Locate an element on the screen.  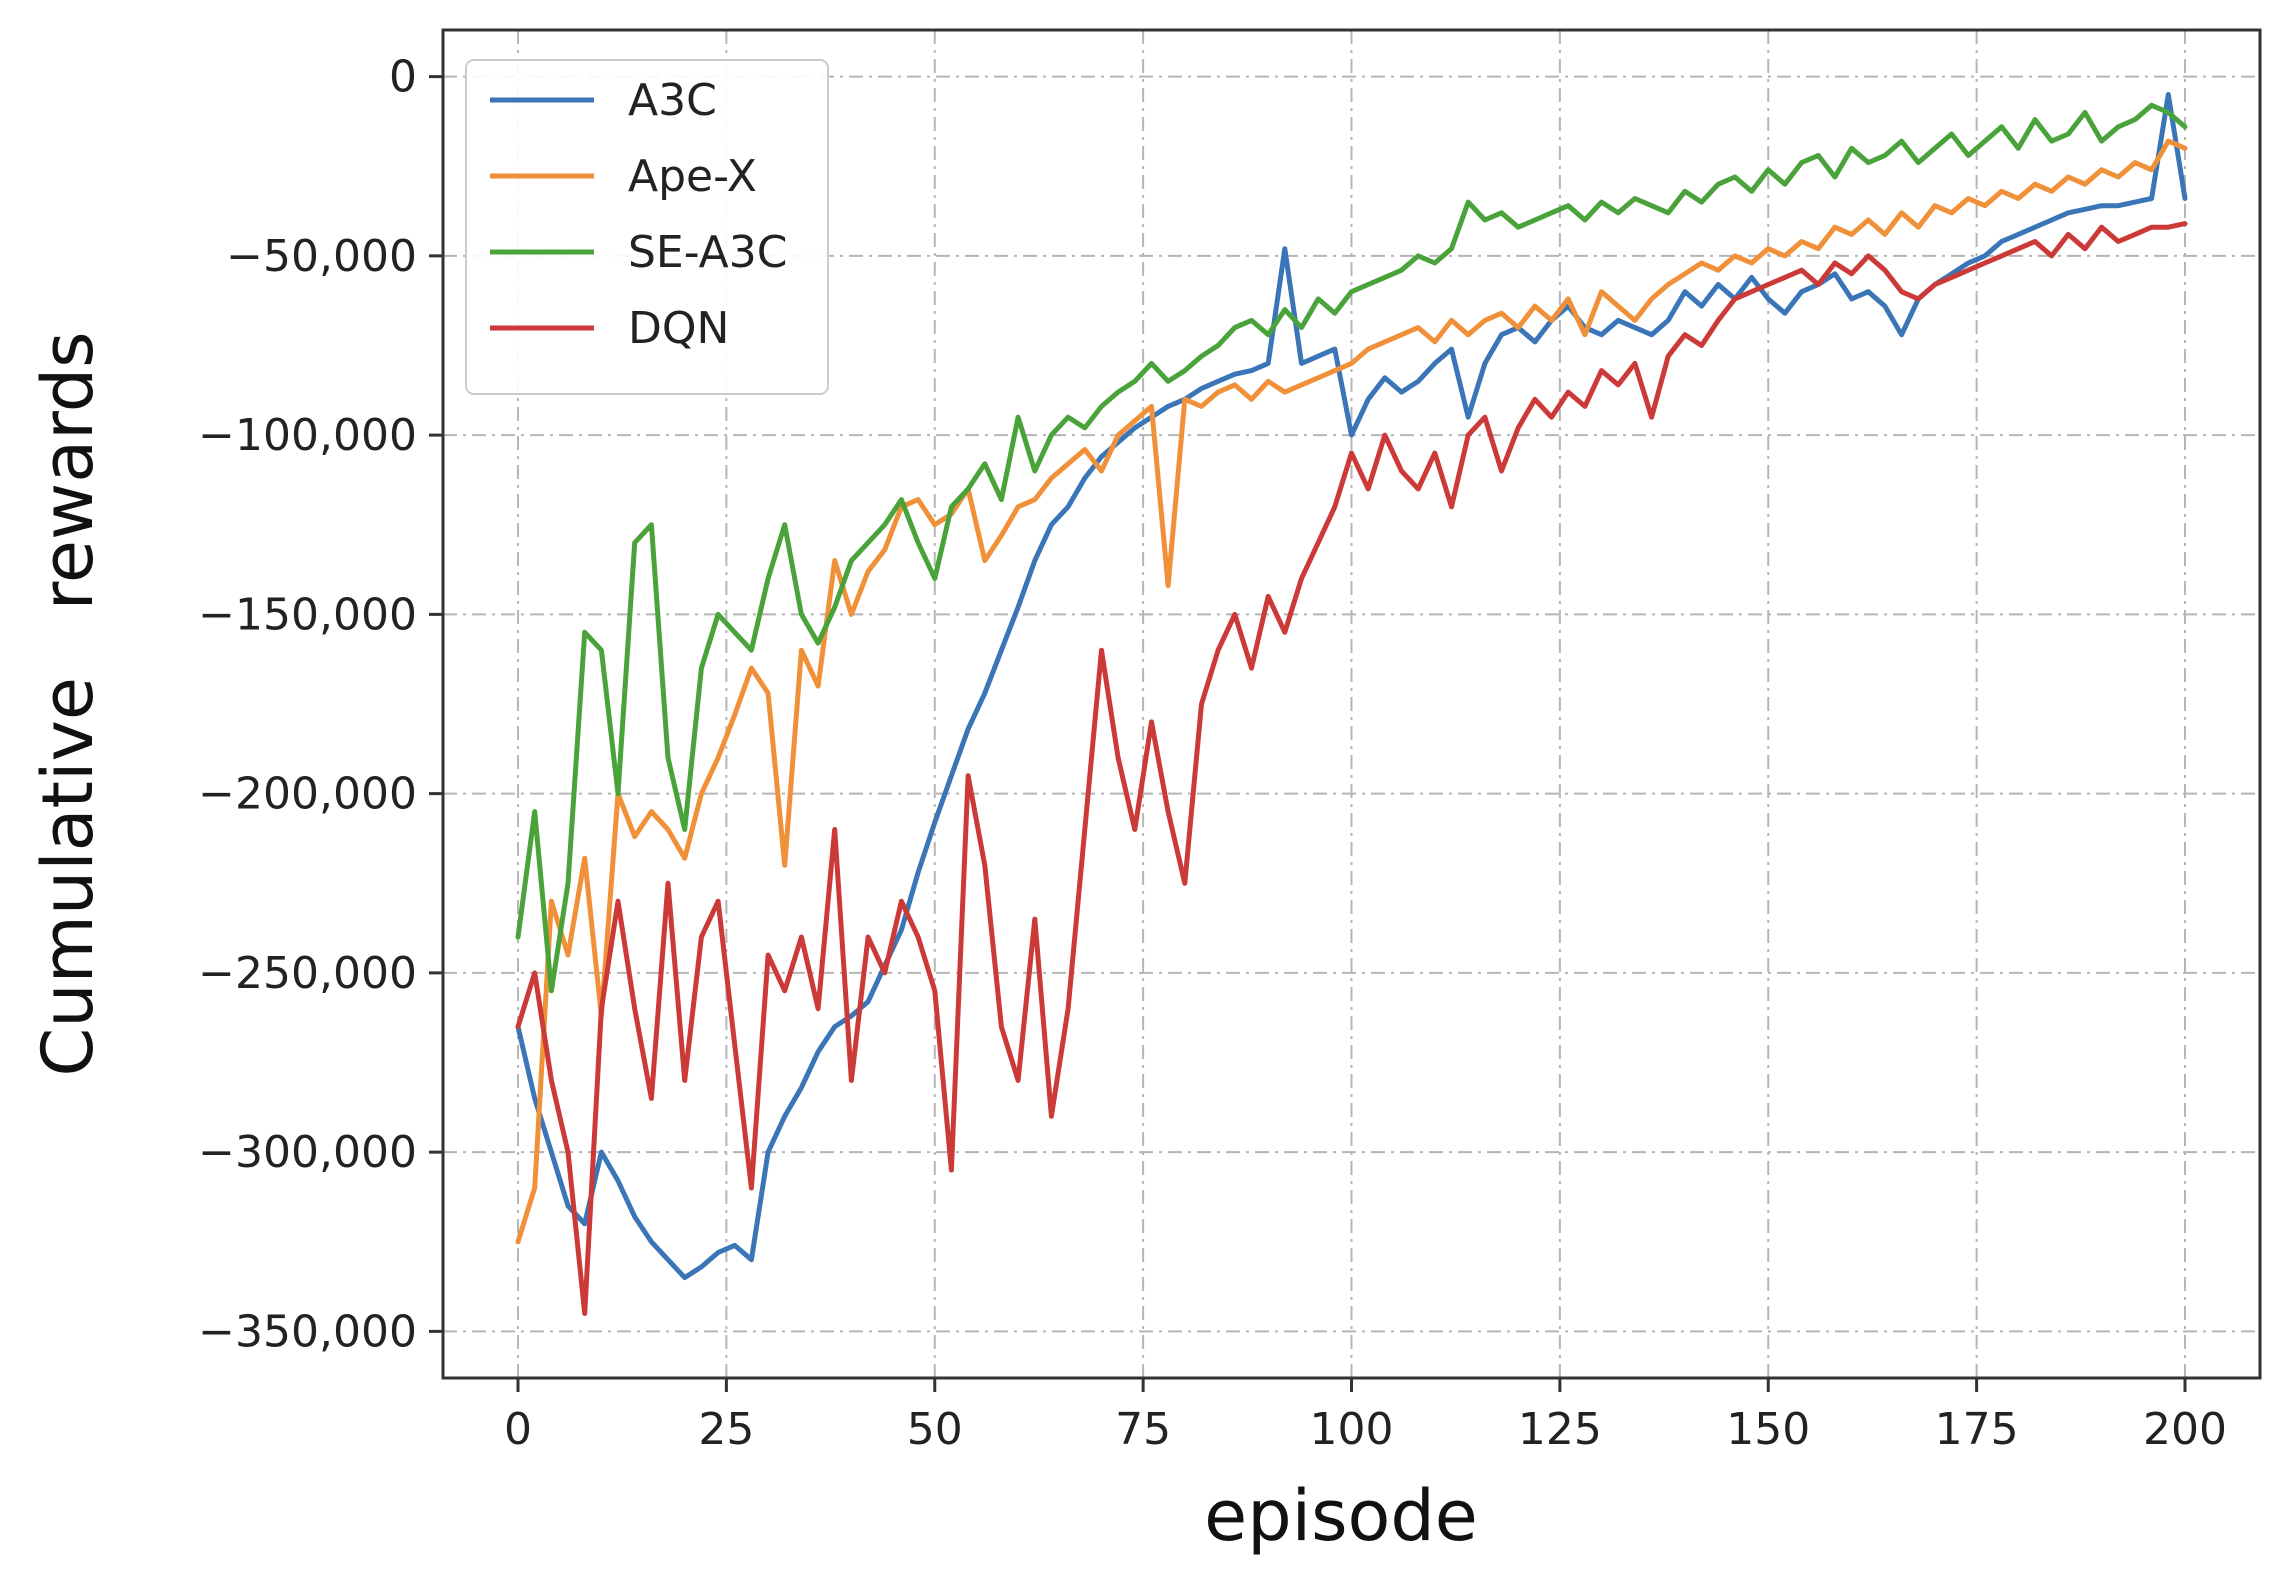
legend-label: DQN is located at coordinates (678, 328).